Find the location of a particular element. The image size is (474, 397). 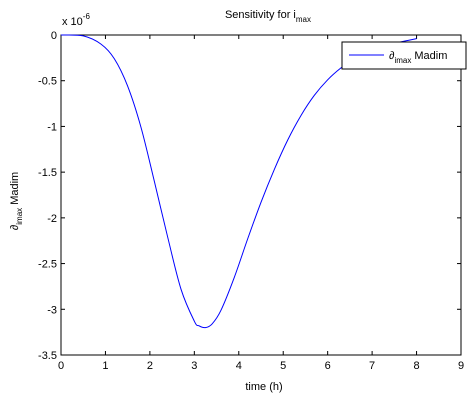

y-axis-label: ∂imax Madim is located at coordinates (16, 201).